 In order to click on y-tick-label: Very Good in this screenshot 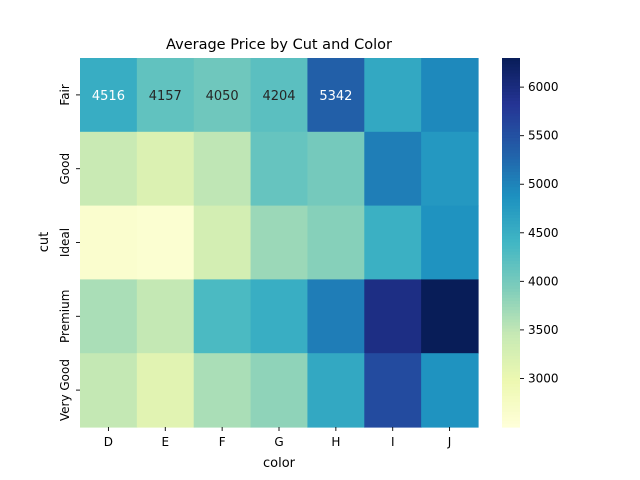, I will do `click(65, 390)`.